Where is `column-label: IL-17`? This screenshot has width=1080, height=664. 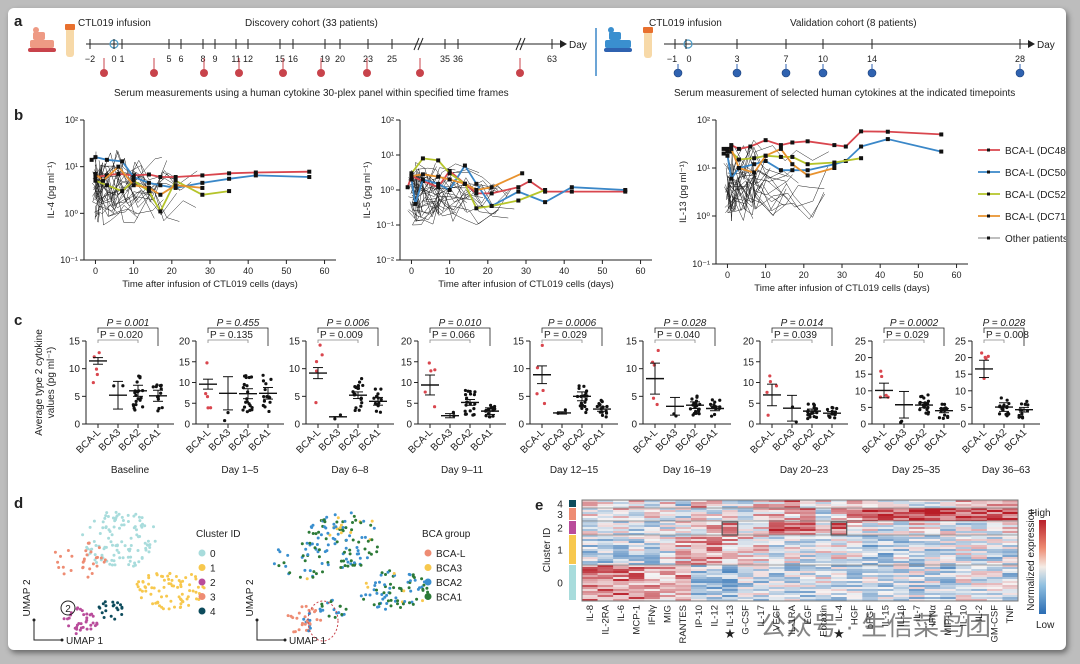 column-label: IL-17 is located at coordinates (761, 616).